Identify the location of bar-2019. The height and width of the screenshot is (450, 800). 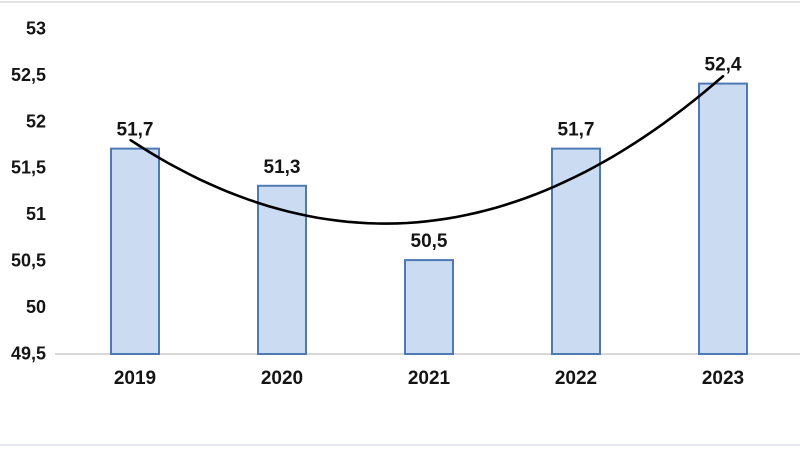
(135, 251).